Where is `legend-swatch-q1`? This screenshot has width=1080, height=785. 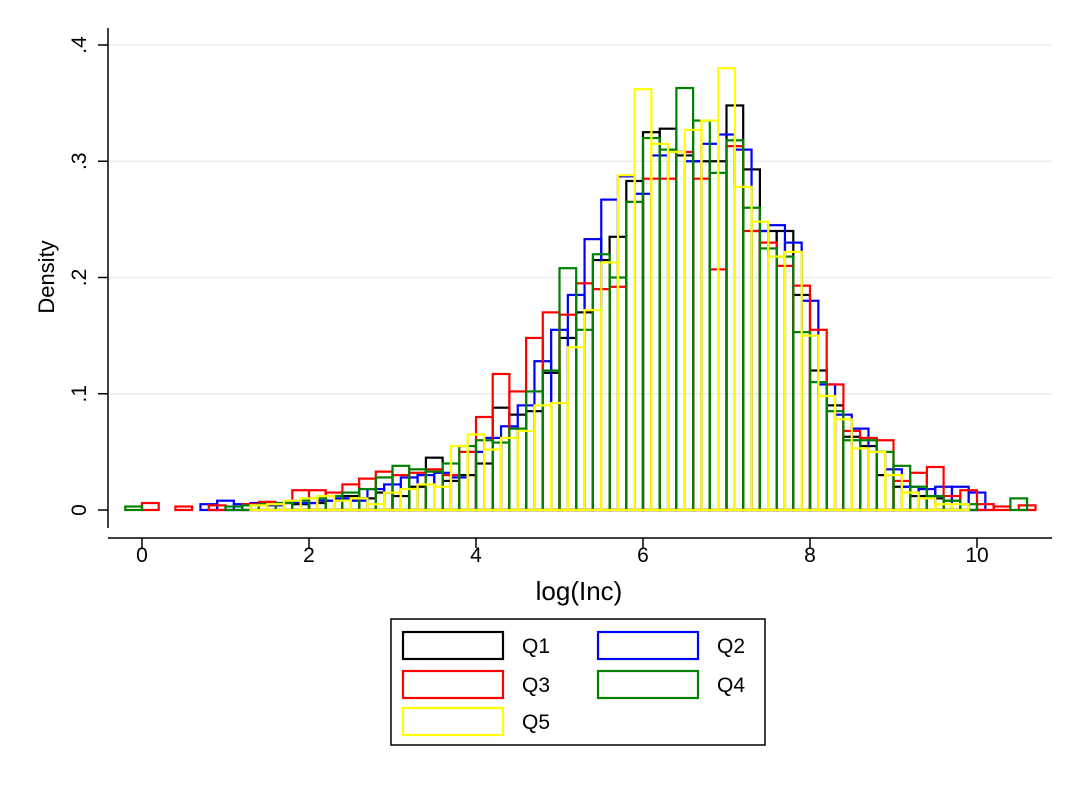 legend-swatch-q1 is located at coordinates (453, 645).